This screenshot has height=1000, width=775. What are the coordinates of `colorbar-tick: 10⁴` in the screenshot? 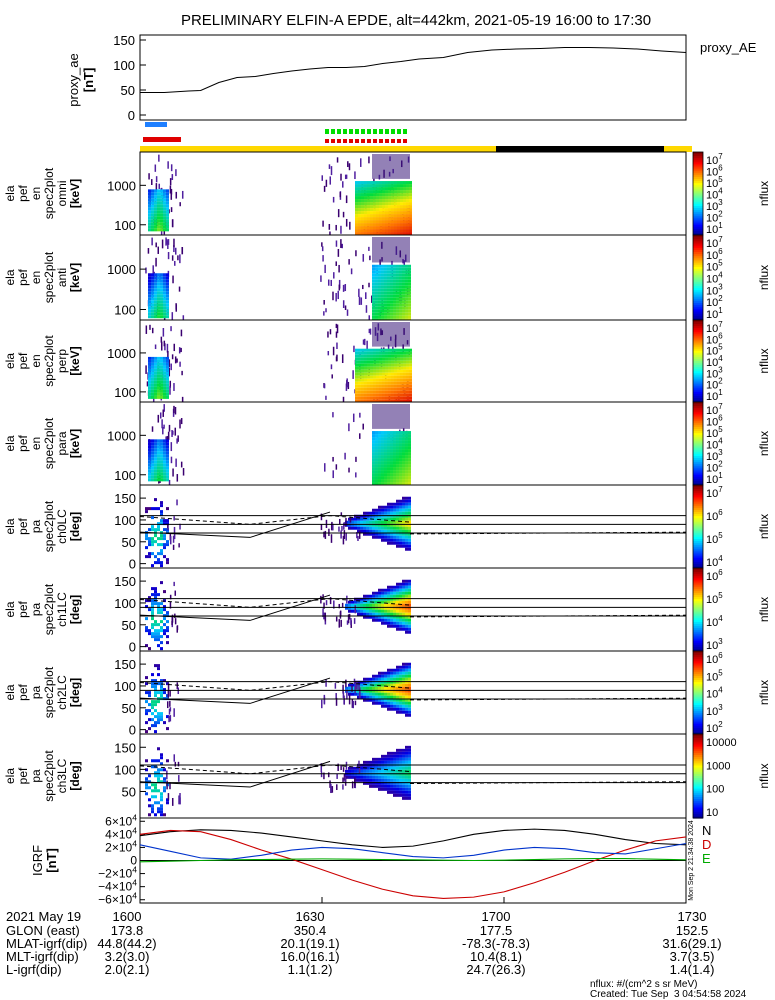 It's located at (714, 693).